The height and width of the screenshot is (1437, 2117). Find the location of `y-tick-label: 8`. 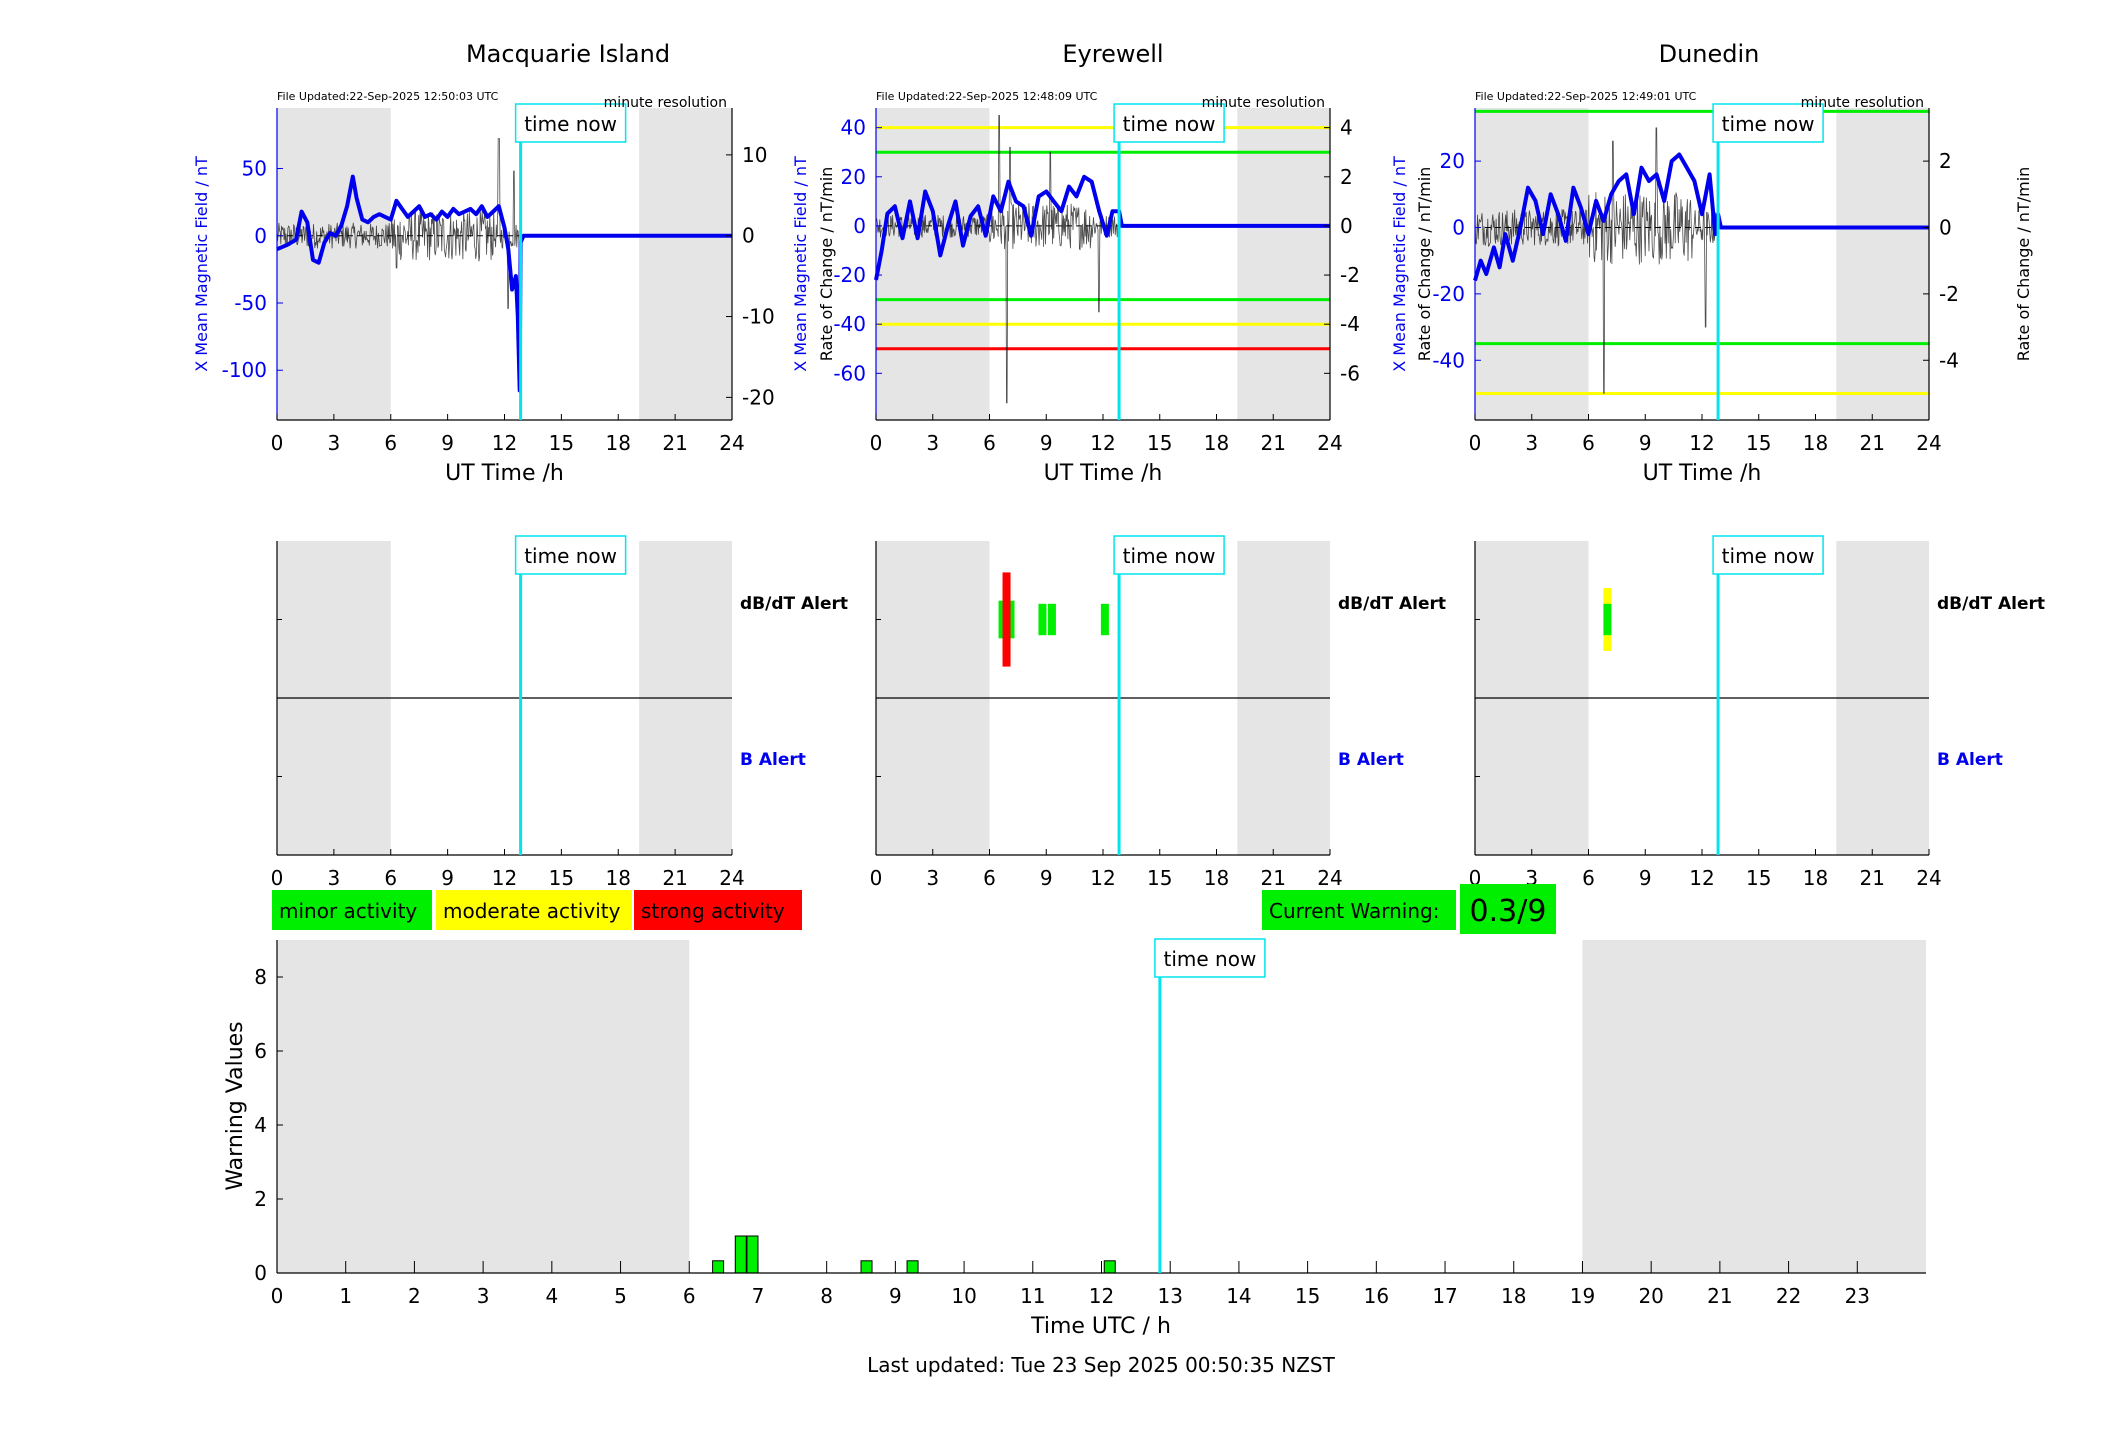

y-tick-label: 8 is located at coordinates (260, 977).